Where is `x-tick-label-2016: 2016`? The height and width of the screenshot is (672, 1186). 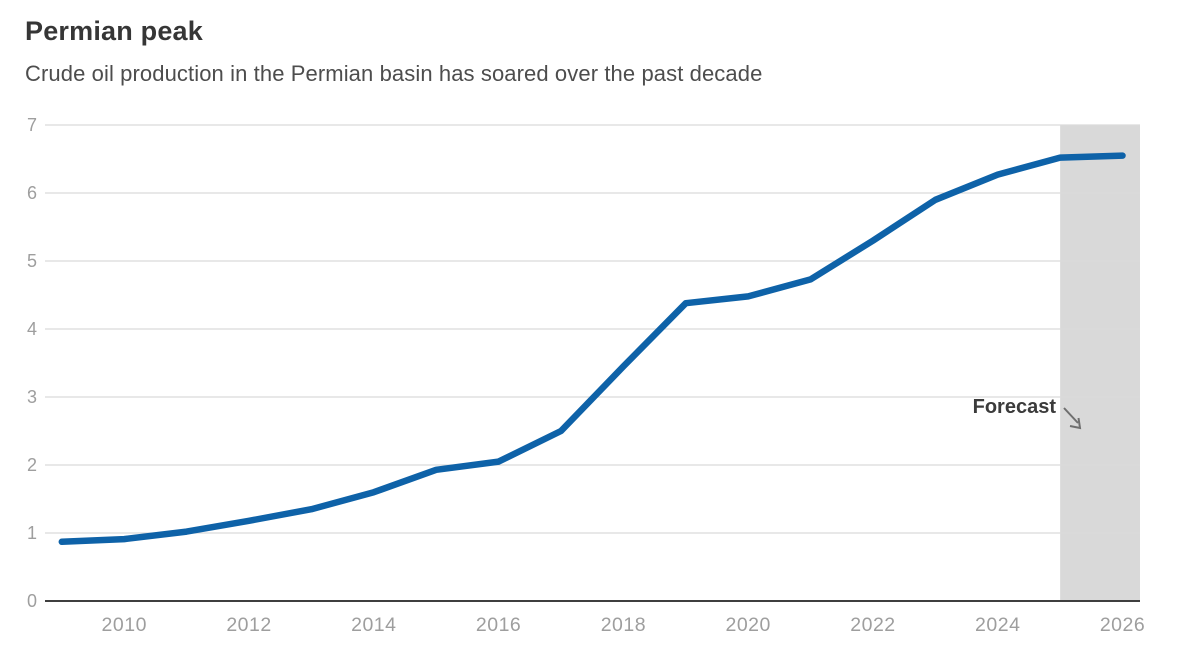
x-tick-label-2016: 2016 is located at coordinates (498, 625).